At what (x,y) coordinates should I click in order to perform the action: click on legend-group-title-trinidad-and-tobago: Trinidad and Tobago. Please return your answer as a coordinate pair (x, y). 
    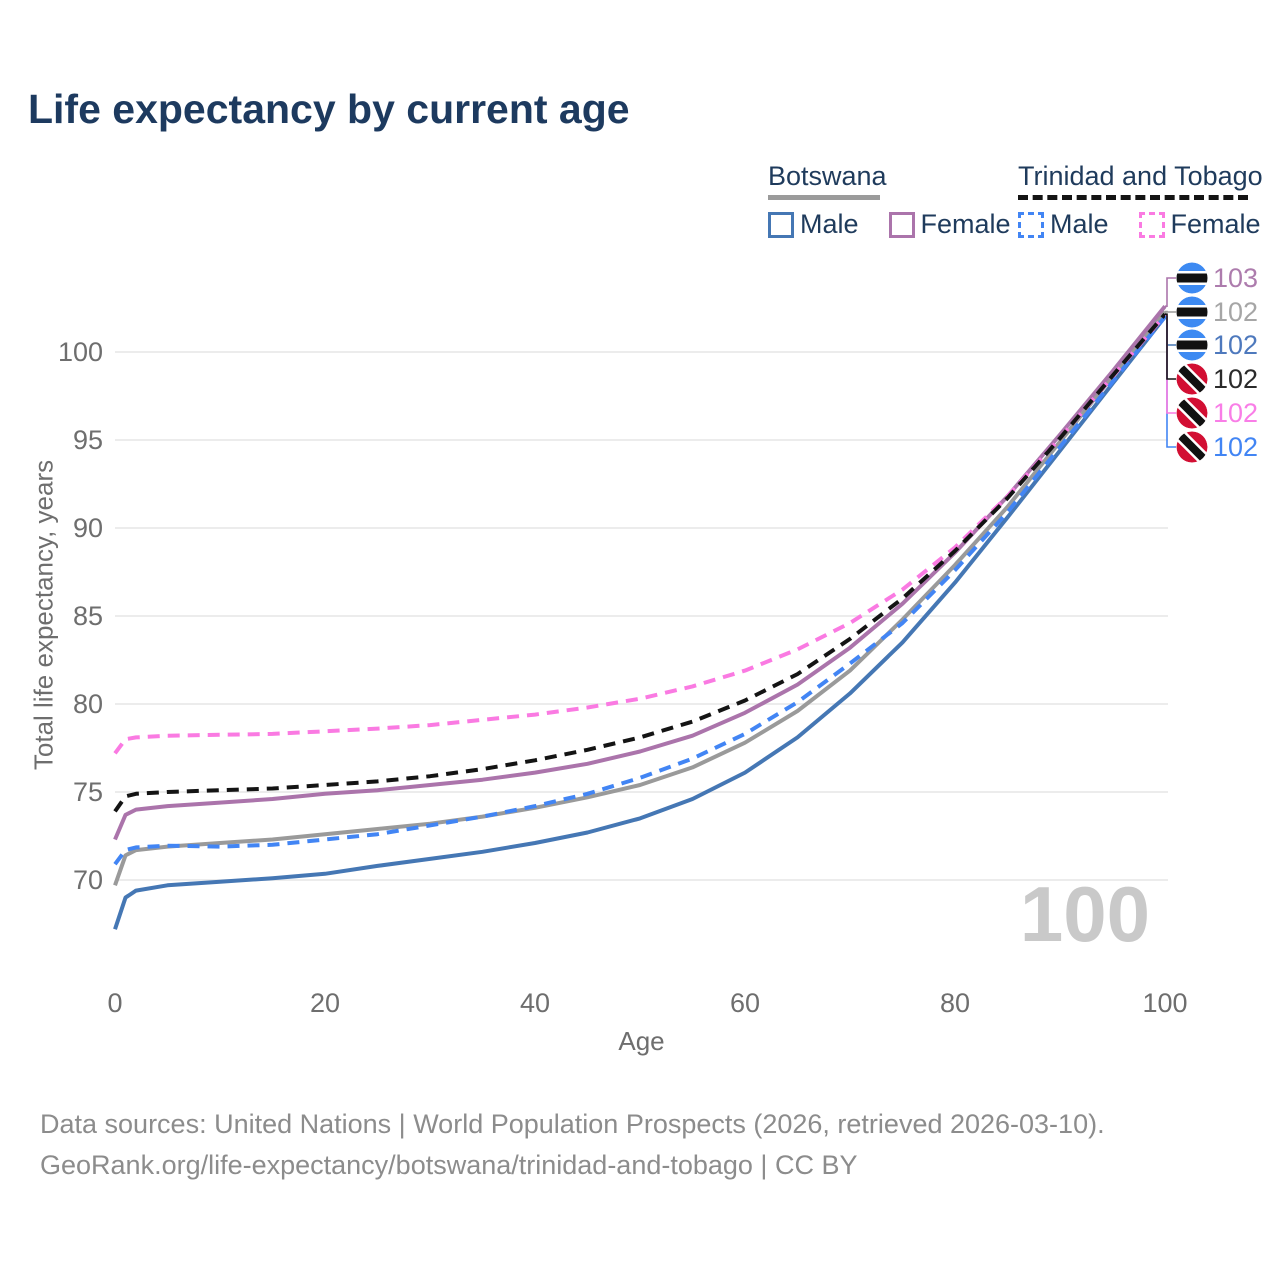
    Looking at the image, I should click on (1140, 176).